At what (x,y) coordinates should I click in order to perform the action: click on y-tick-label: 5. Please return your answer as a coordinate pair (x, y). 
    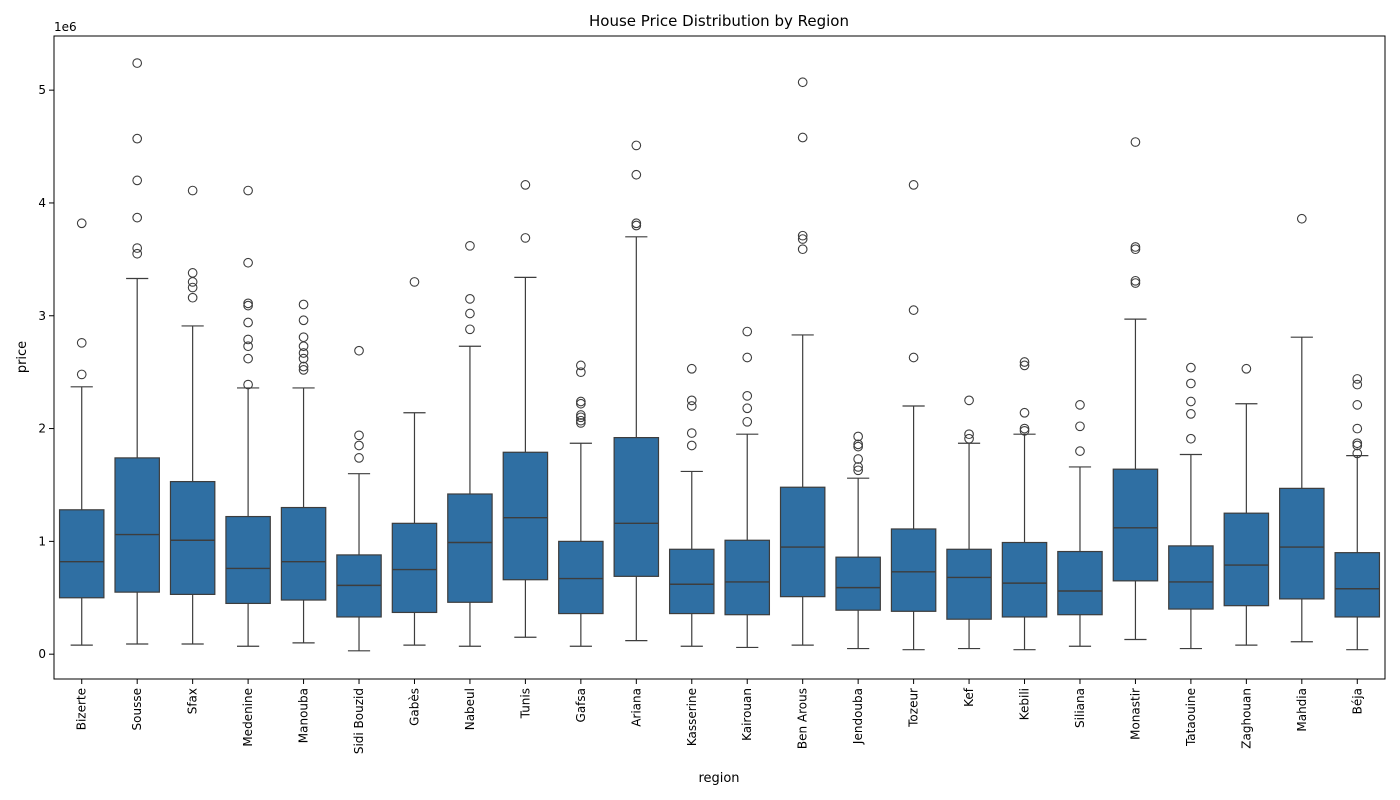
    Looking at the image, I should click on (42, 90).